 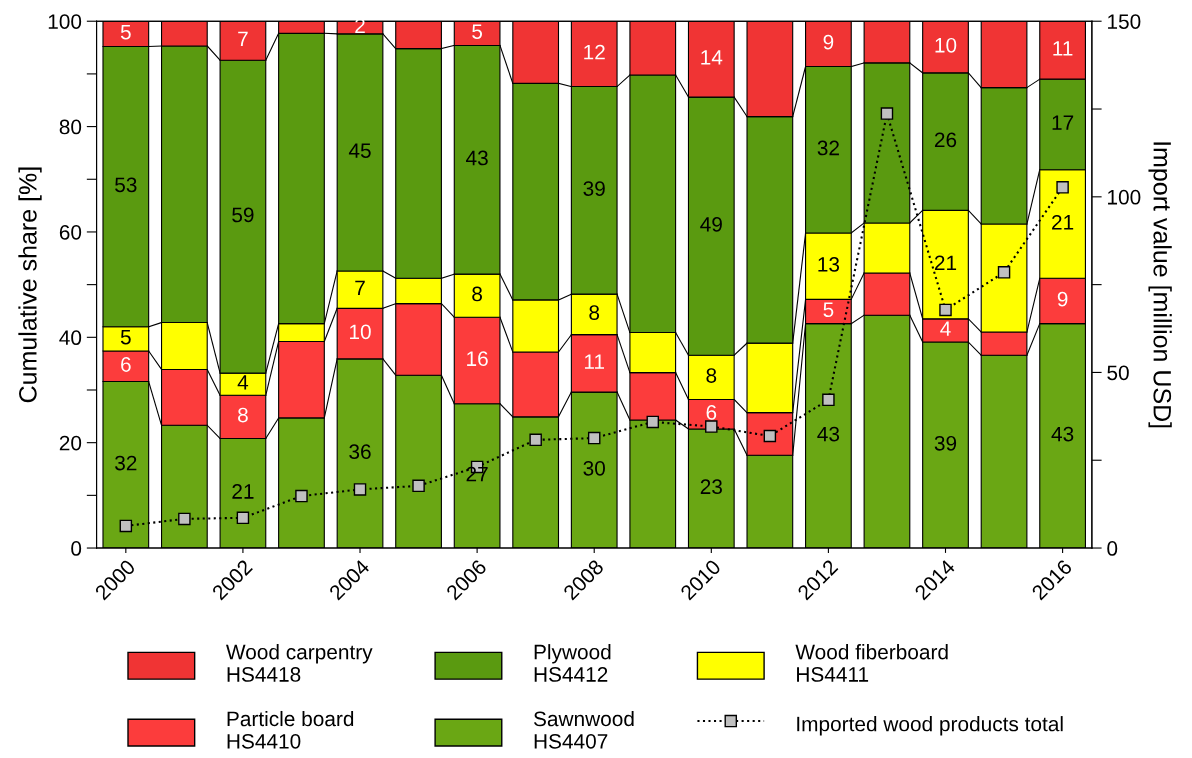 I want to click on y2-tick-label: 0, so click(x=1112, y=548).